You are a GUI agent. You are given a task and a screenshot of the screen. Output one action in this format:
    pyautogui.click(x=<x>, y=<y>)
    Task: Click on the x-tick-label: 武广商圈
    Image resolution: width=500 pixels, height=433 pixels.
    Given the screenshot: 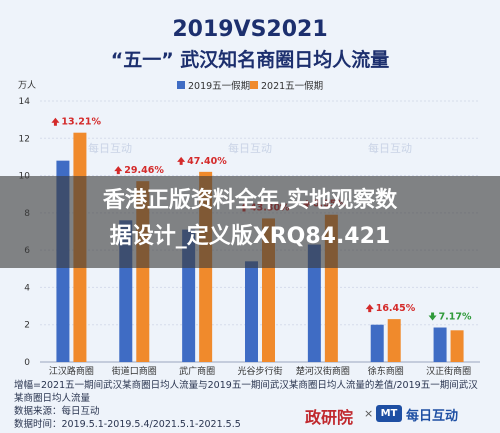 What is the action you would take?
    pyautogui.click(x=197, y=371)
    